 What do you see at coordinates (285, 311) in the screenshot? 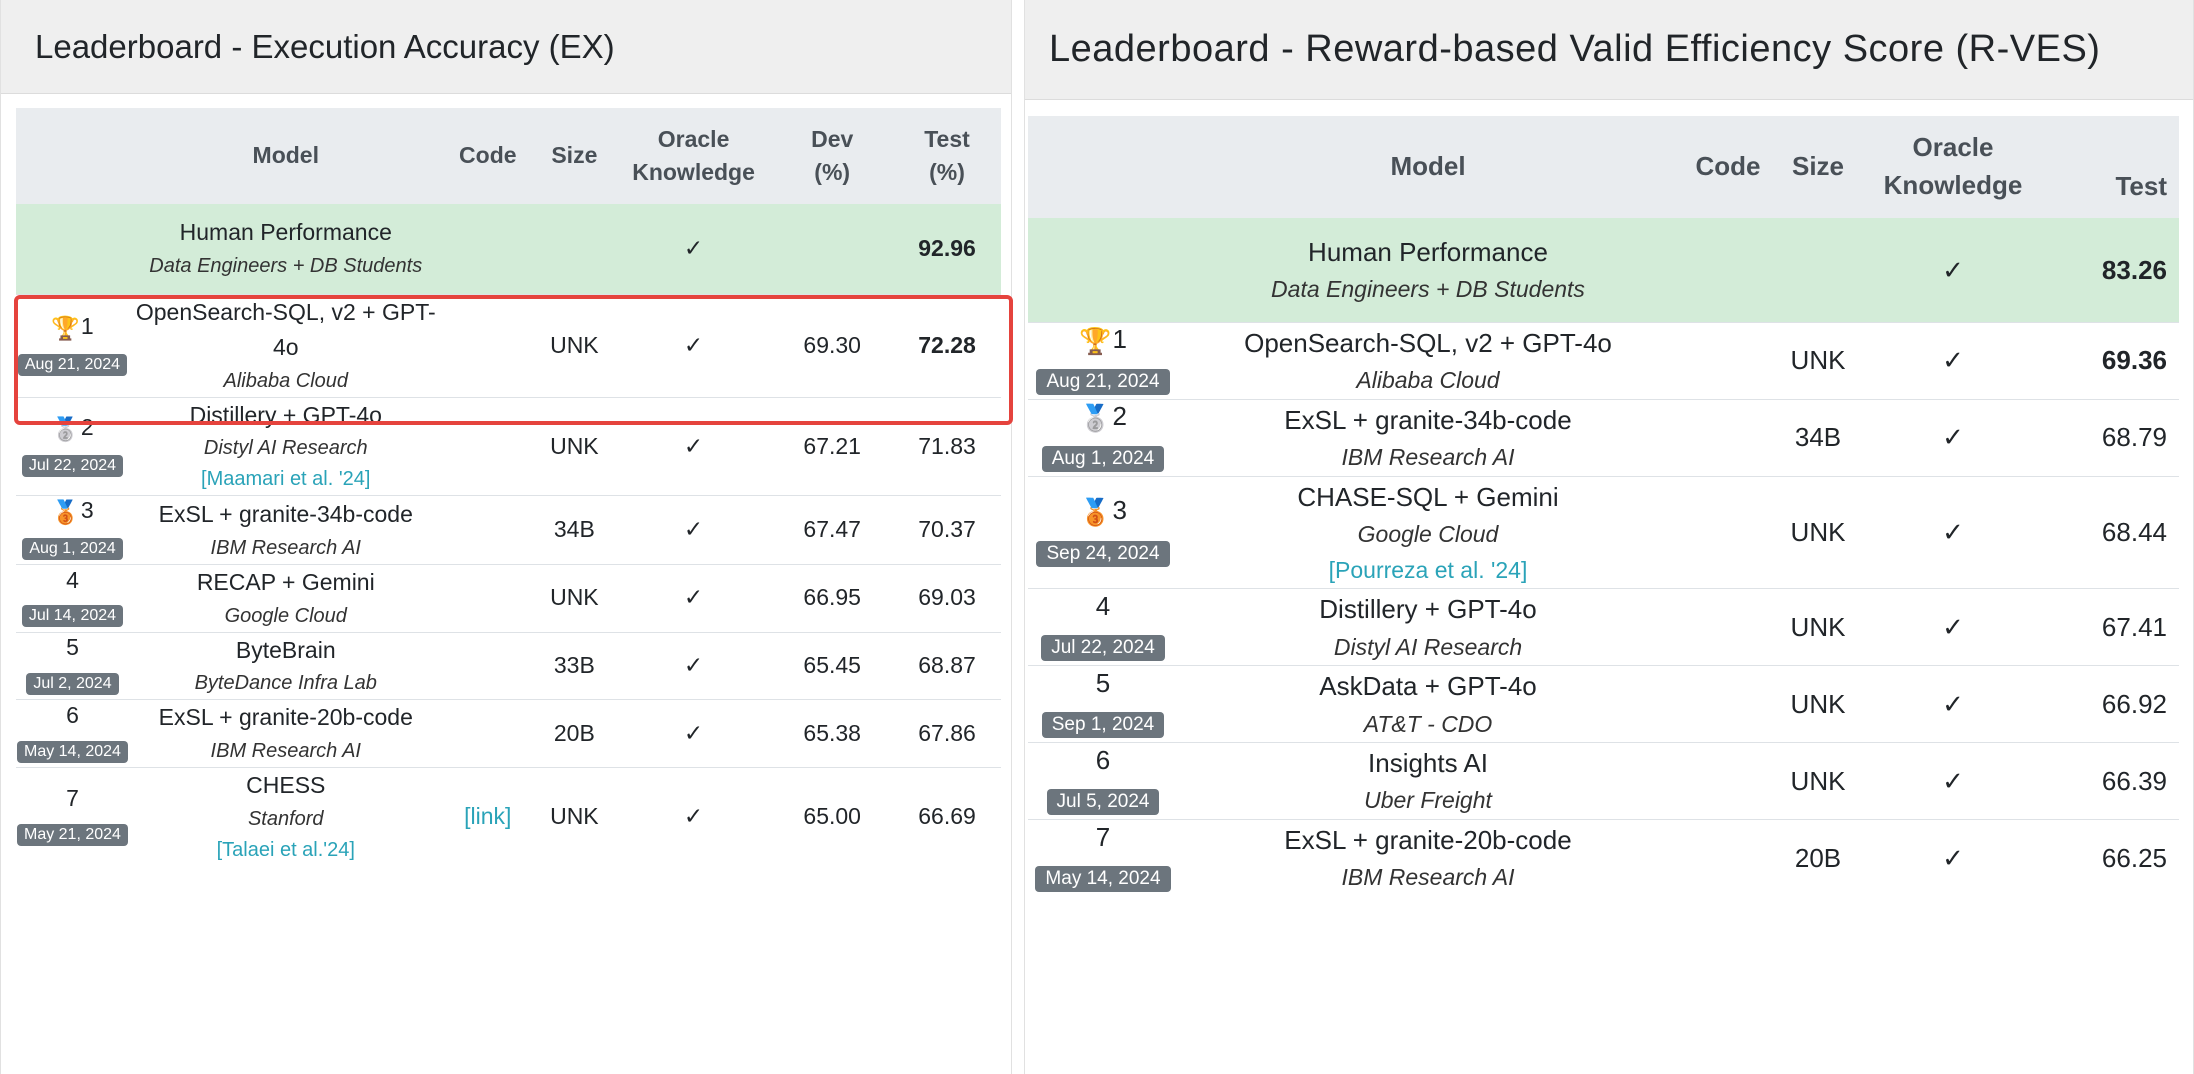
I see `model-name: OpenSearch-SQL, v2 + GPT-` at bounding box center [285, 311].